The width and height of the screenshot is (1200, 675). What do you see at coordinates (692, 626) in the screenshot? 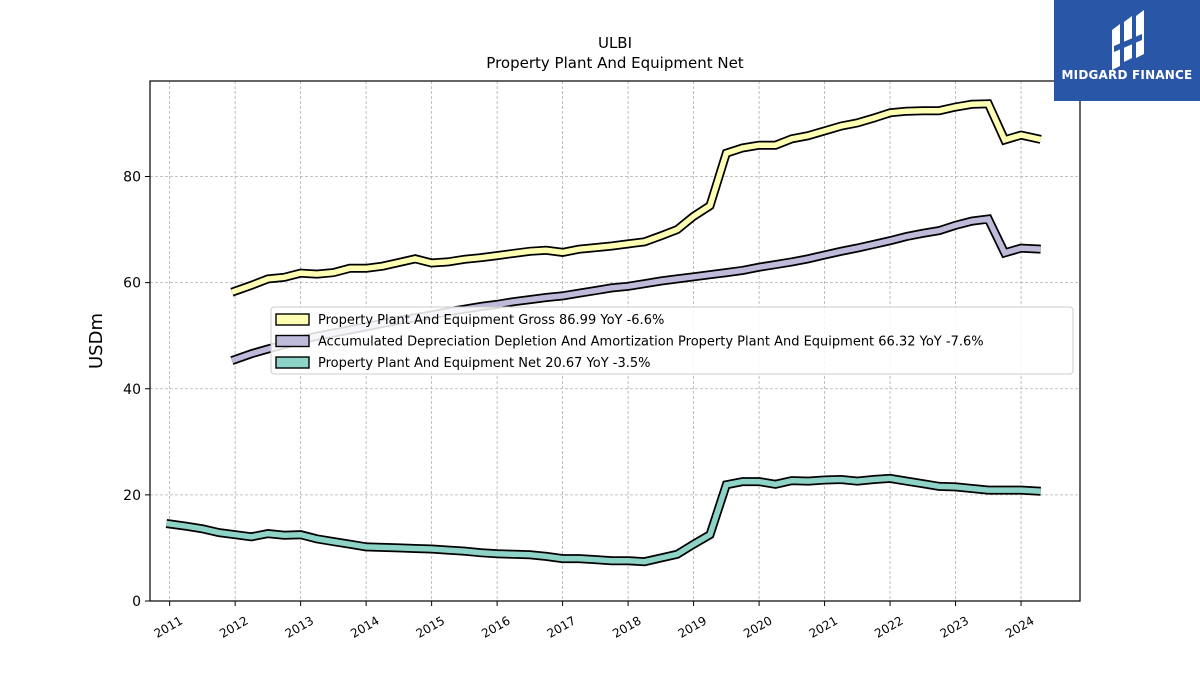
I see `x-tick-label: 2019` at bounding box center [692, 626].